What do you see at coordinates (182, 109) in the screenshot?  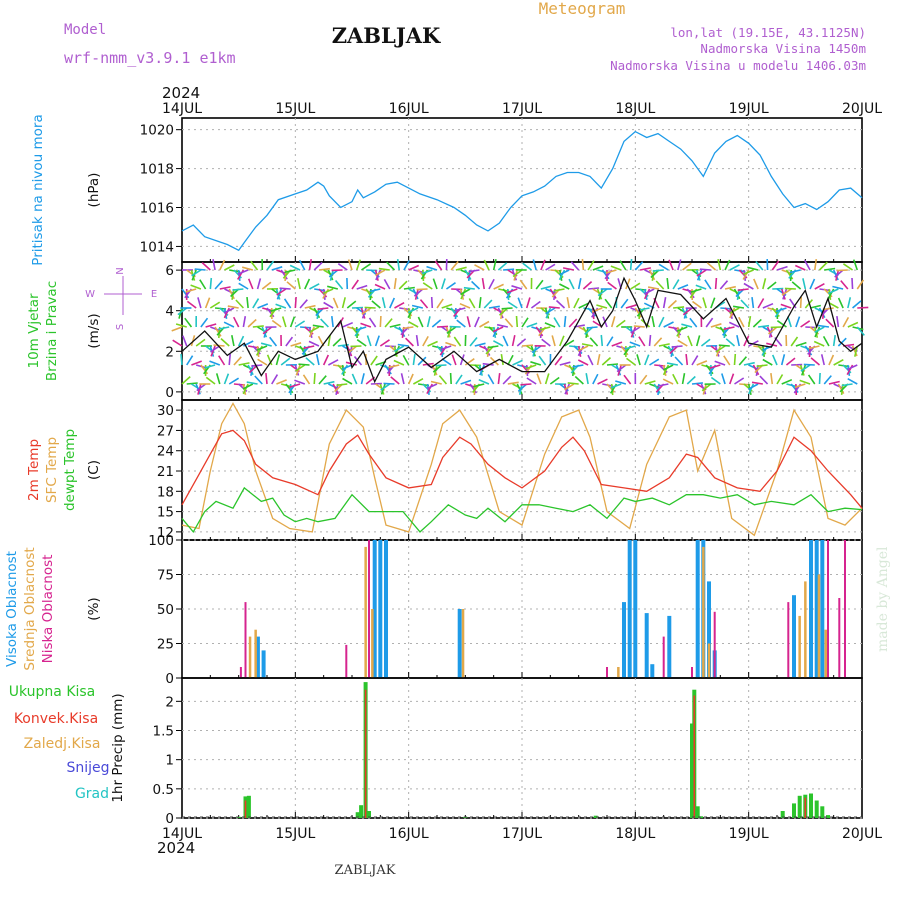 I see `x-tick-label-top: 14JUL` at bounding box center [182, 109].